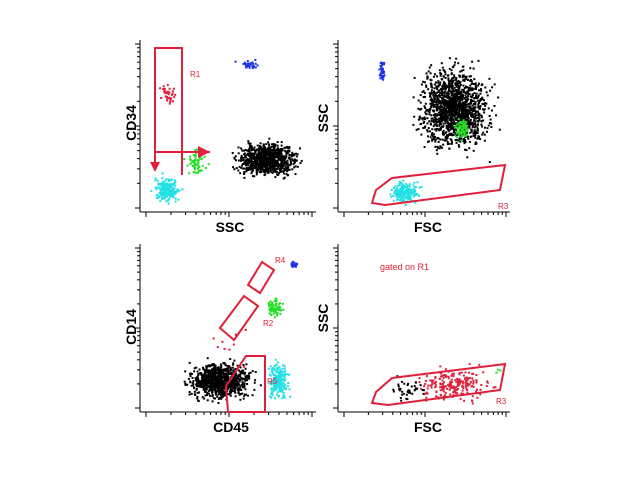  Describe the element at coordinates (412, 339) in the screenshot. I see `scatter-panel-ssc-vs-fsc-gated-r1: R3 gated on R1 FSC SSC` at that location.